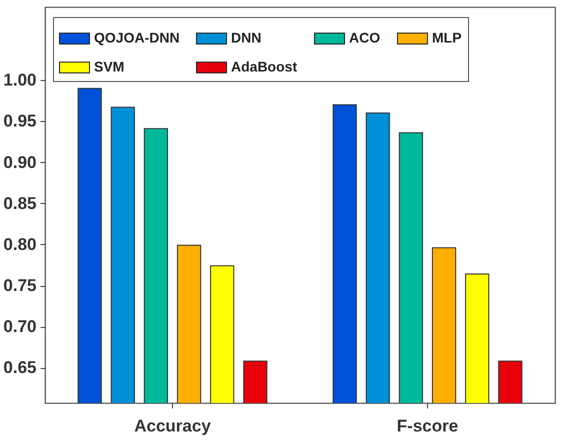  I want to click on legend-label: MLP, so click(447, 38).